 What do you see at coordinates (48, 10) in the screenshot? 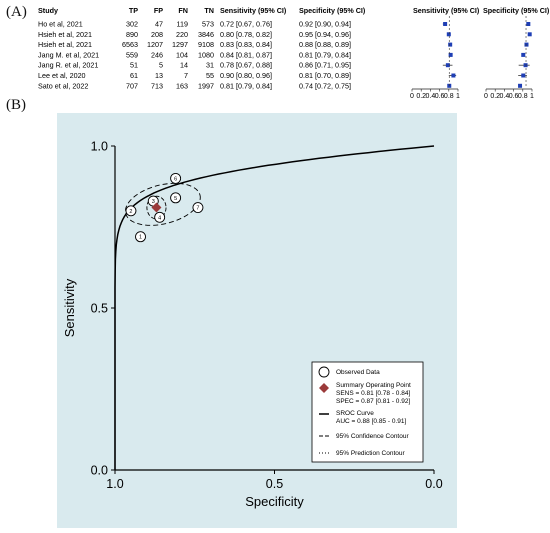
I see `header-study: Study` at bounding box center [48, 10].